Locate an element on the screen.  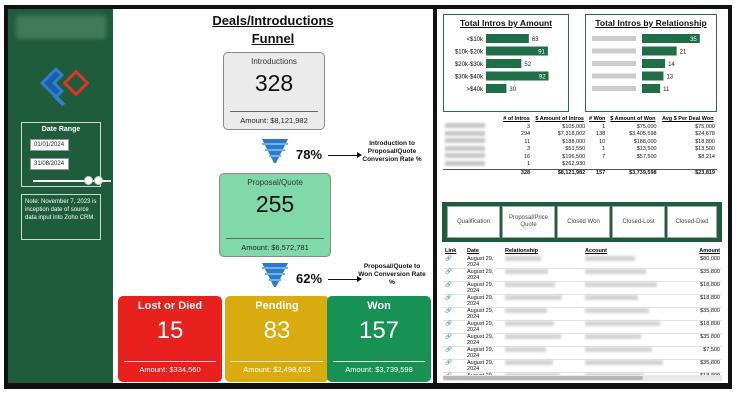
stage-button-closed-lost: Closed-Lost is located at coordinates (638, 222).